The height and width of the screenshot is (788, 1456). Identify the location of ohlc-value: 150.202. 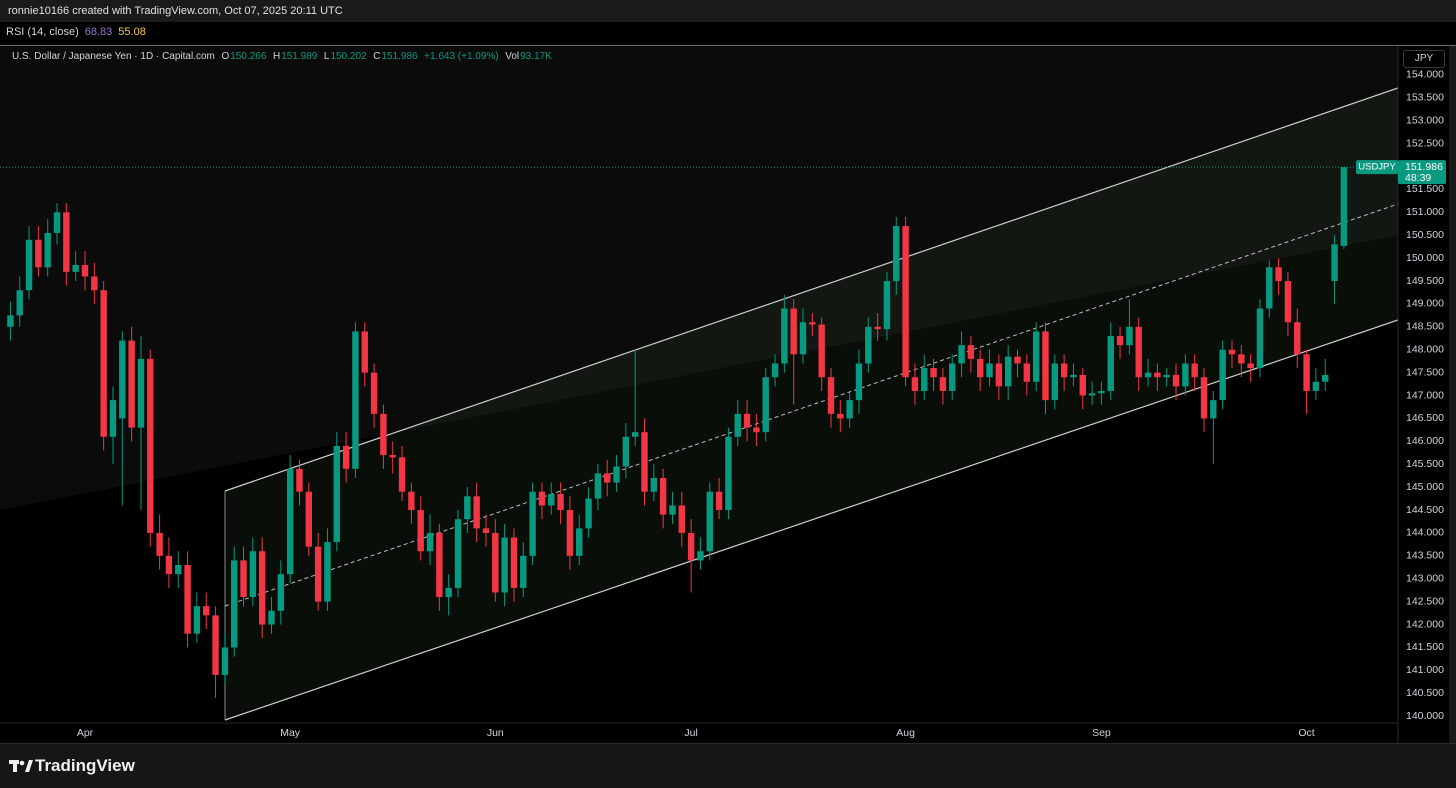
(348, 56).